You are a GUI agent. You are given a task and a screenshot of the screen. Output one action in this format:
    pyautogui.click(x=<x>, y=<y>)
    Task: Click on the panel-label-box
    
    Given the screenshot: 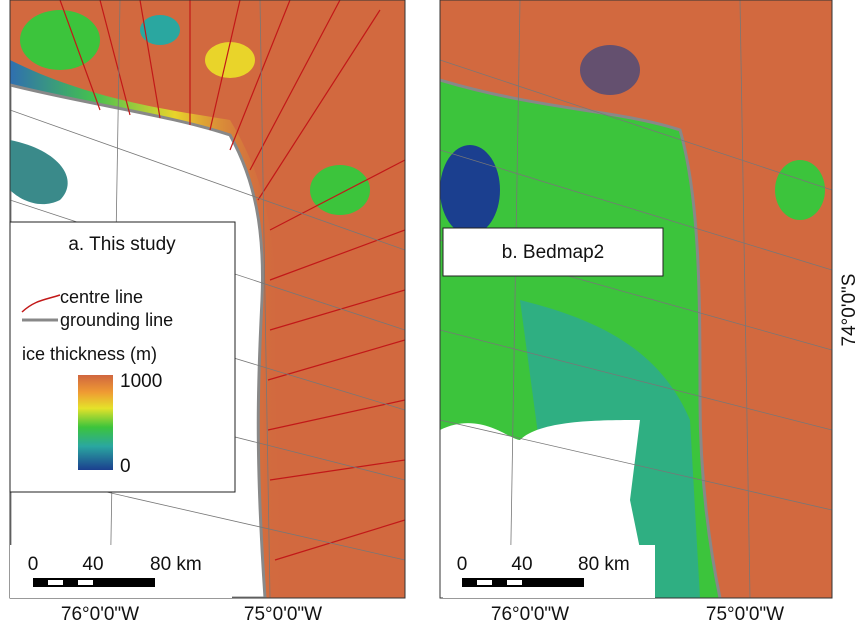 What is the action you would take?
    pyautogui.click(x=553, y=252)
    